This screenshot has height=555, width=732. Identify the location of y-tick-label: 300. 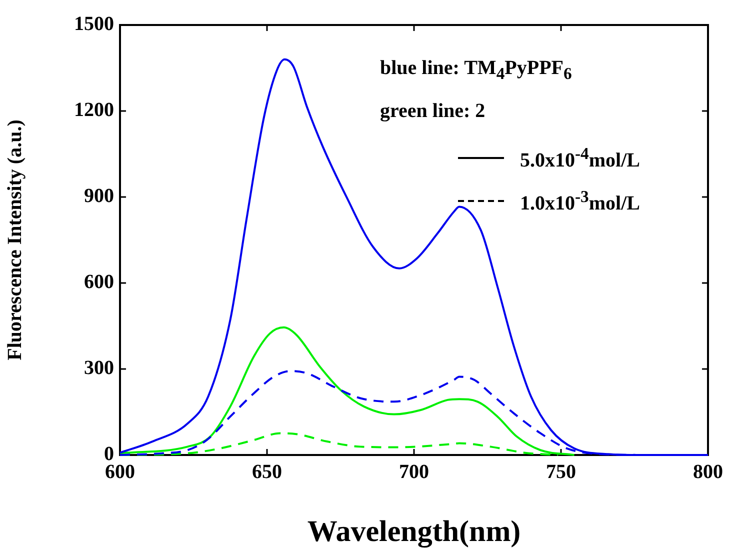
(99, 368).